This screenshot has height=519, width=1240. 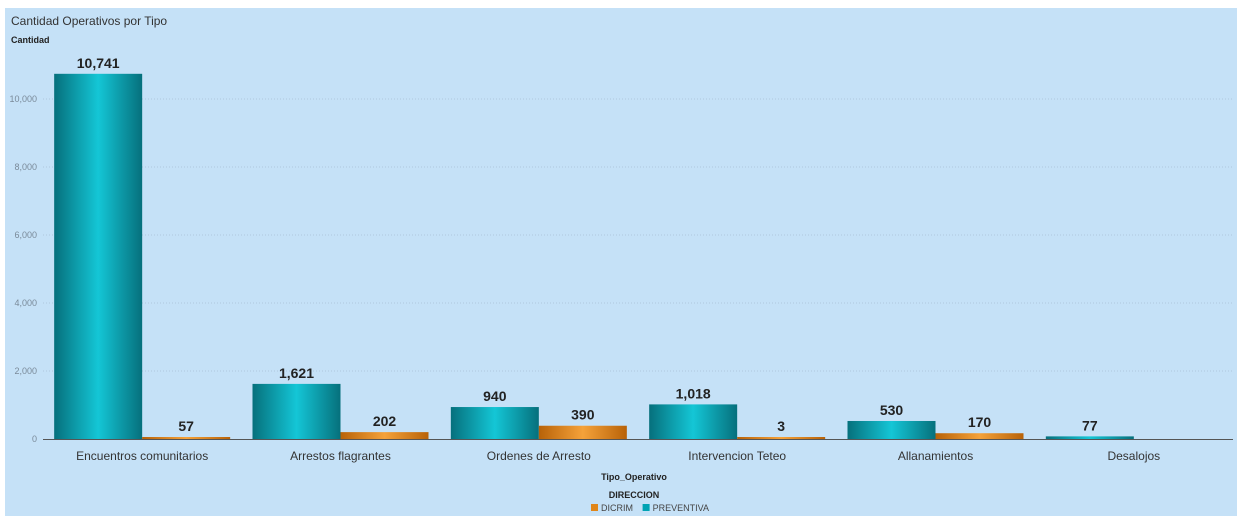 I want to click on y-tick-label: 0, so click(x=34, y=439).